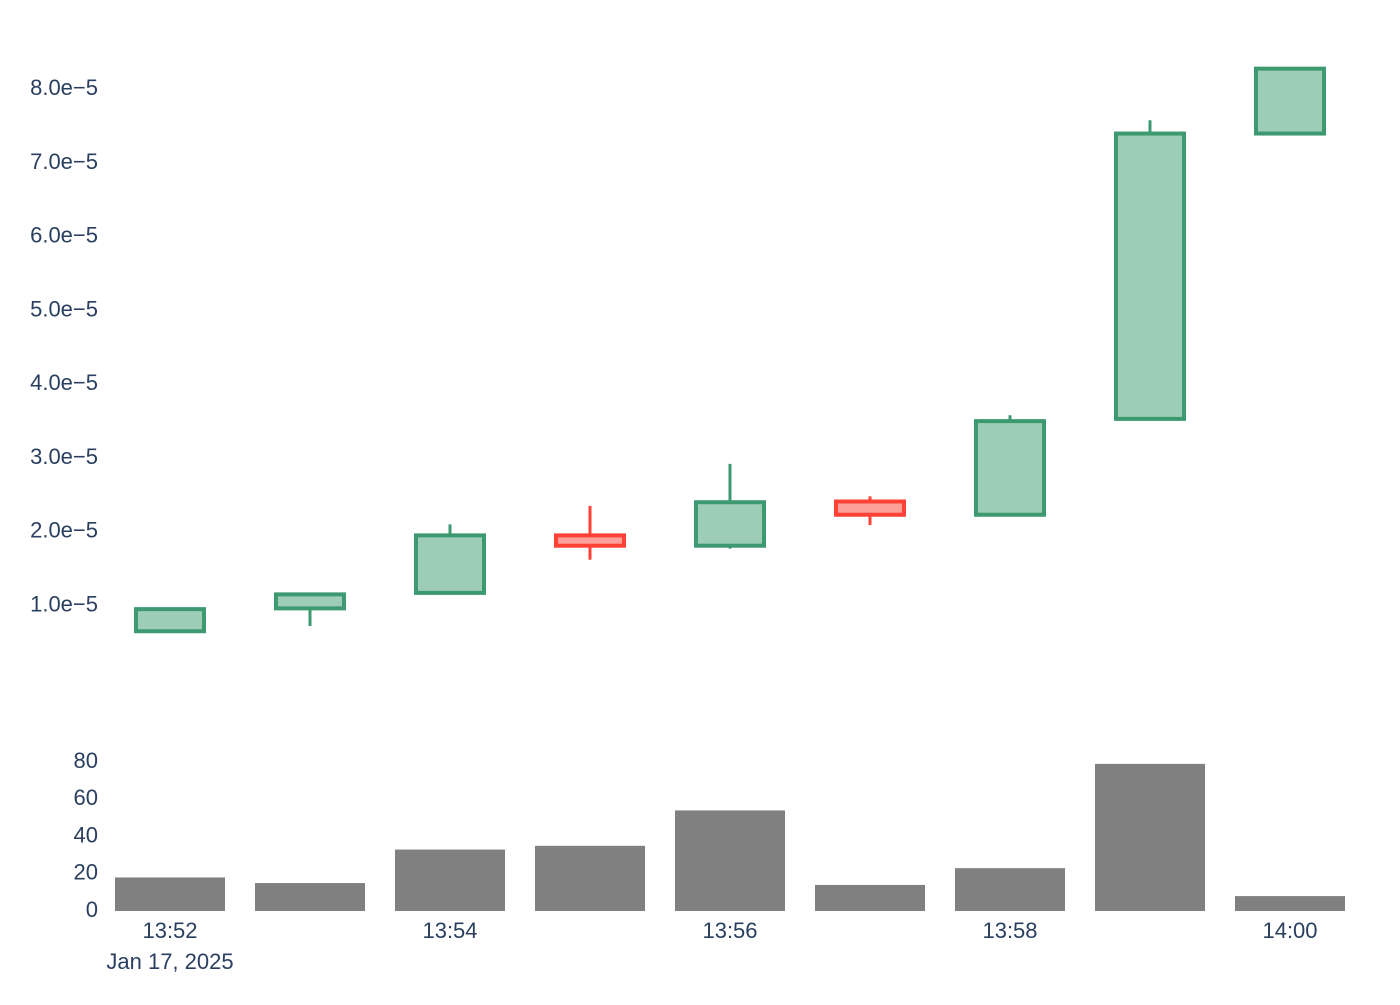 This screenshot has width=1400, height=1005. Describe the element at coordinates (310, 897) in the screenshot. I see `volume-bar-13:53` at that location.